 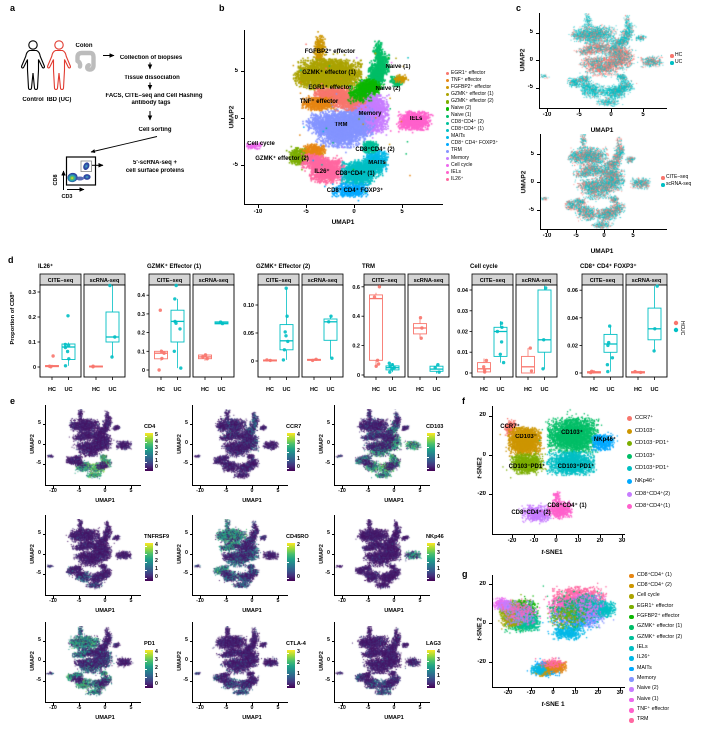 What do you see at coordinates (12, 318) in the screenshot?
I see `svg-text: Proportion of CD8⁺` at bounding box center [12, 318].